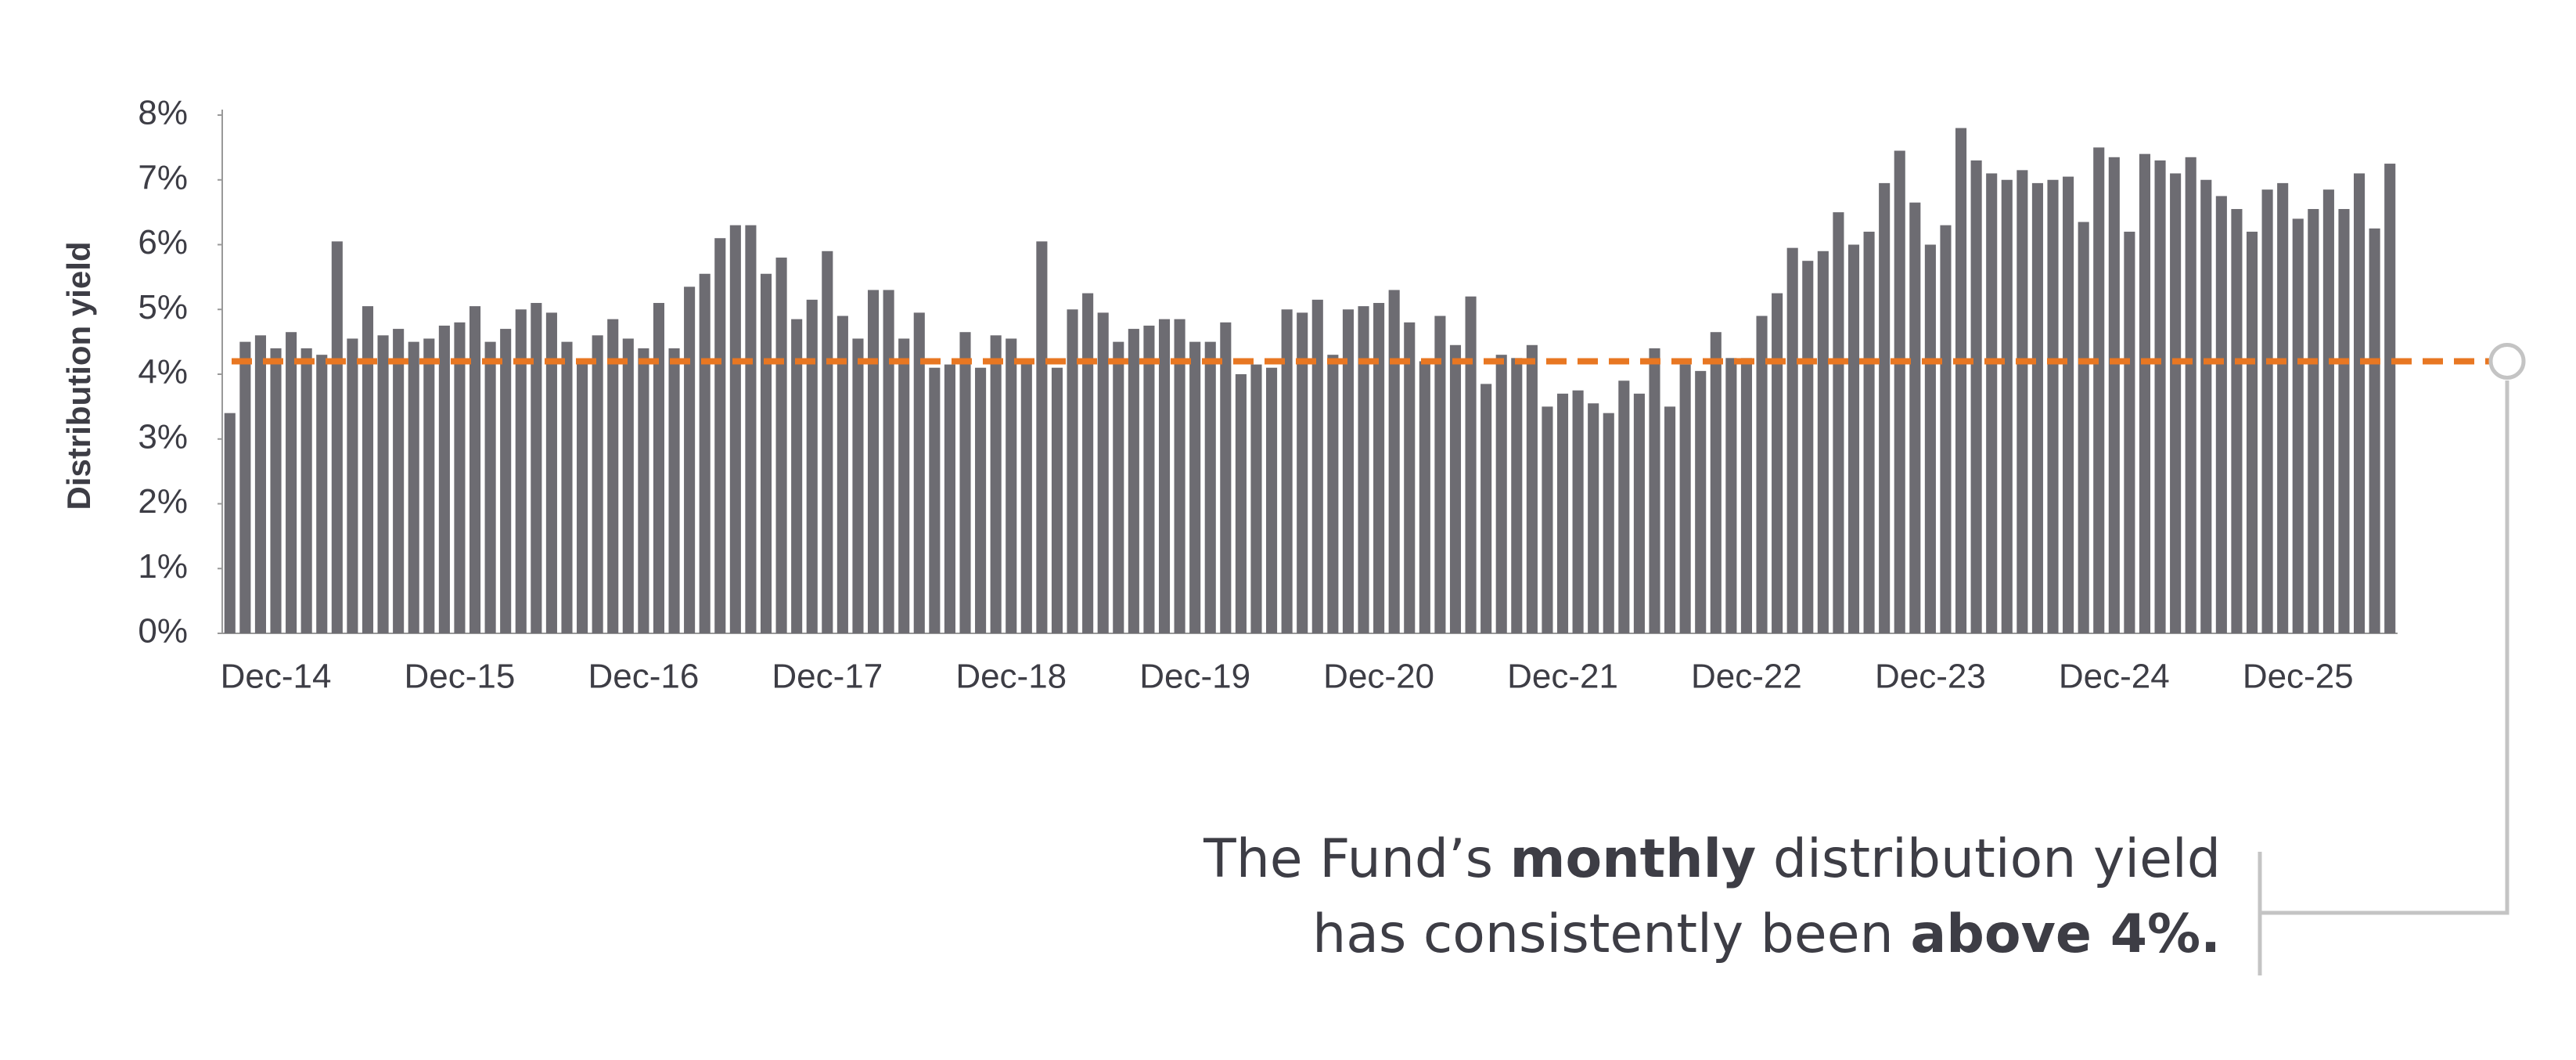  I want to click on y-axis-title: Distribution yield, so click(78, 375).